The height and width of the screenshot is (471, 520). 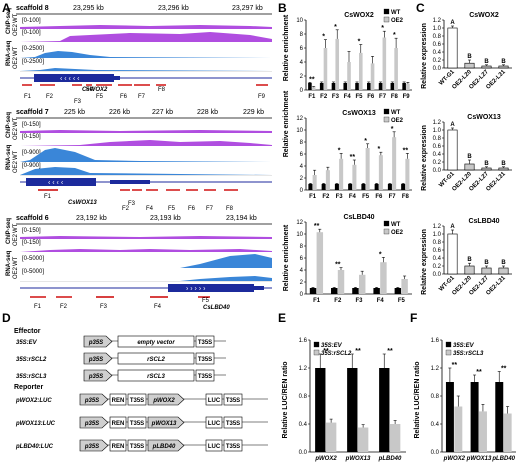 What do you see at coordinates (262, 97) in the screenshot?
I see `fragment-label: F9` at bounding box center [262, 97].